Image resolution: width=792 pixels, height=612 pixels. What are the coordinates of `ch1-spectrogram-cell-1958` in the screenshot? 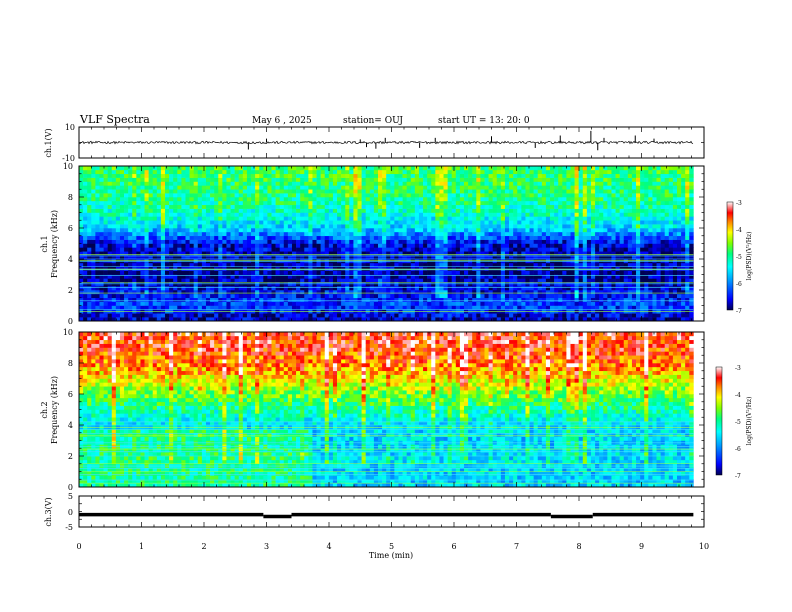 It's located at (277, 172).